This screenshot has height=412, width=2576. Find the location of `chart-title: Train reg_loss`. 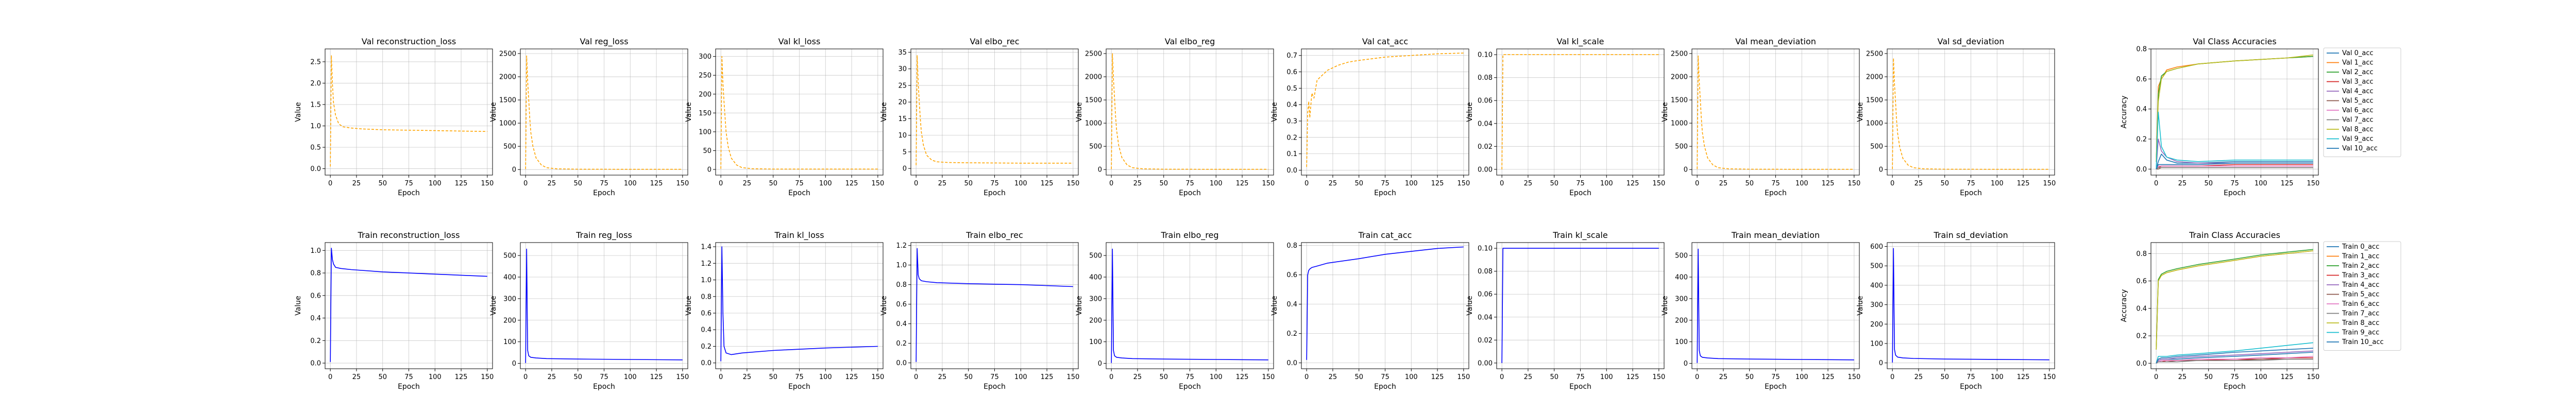

chart-title: Train reg_loss is located at coordinates (603, 235).